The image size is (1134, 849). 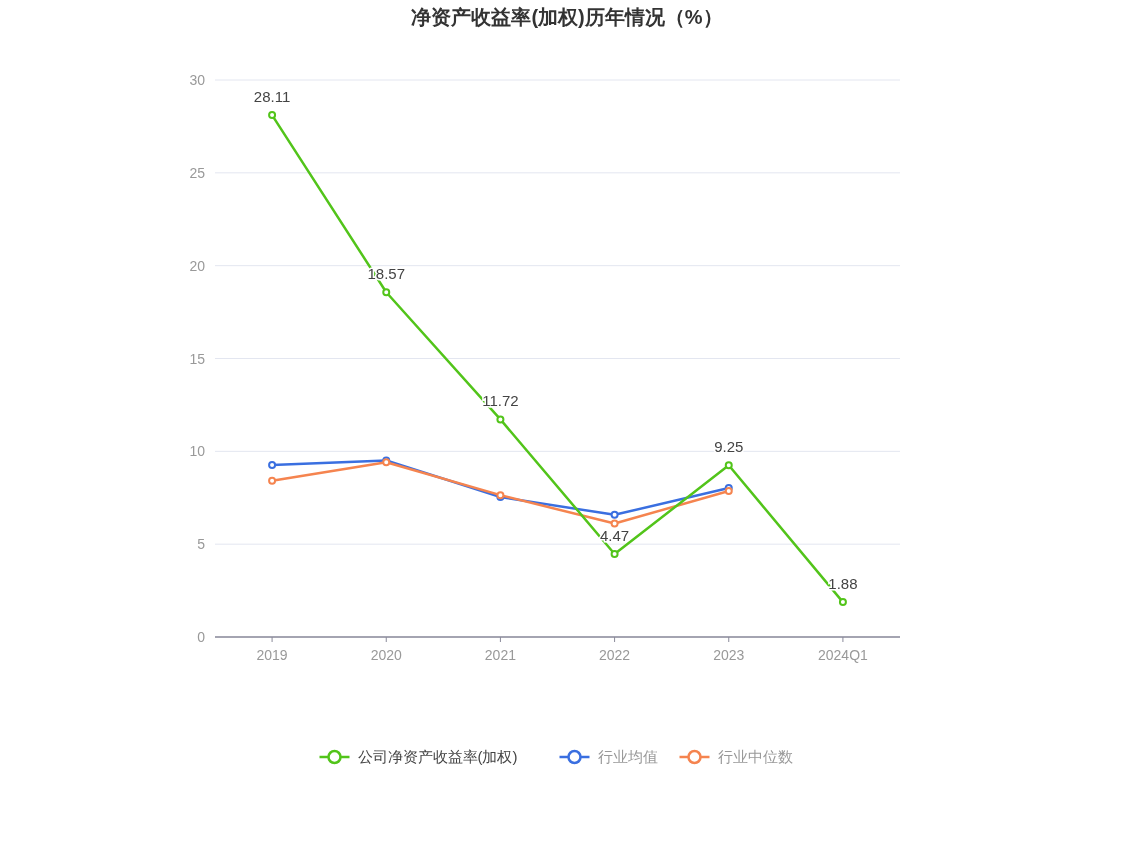 What do you see at coordinates (729, 655) in the screenshot?
I see `x-tick-label: 2023` at bounding box center [729, 655].